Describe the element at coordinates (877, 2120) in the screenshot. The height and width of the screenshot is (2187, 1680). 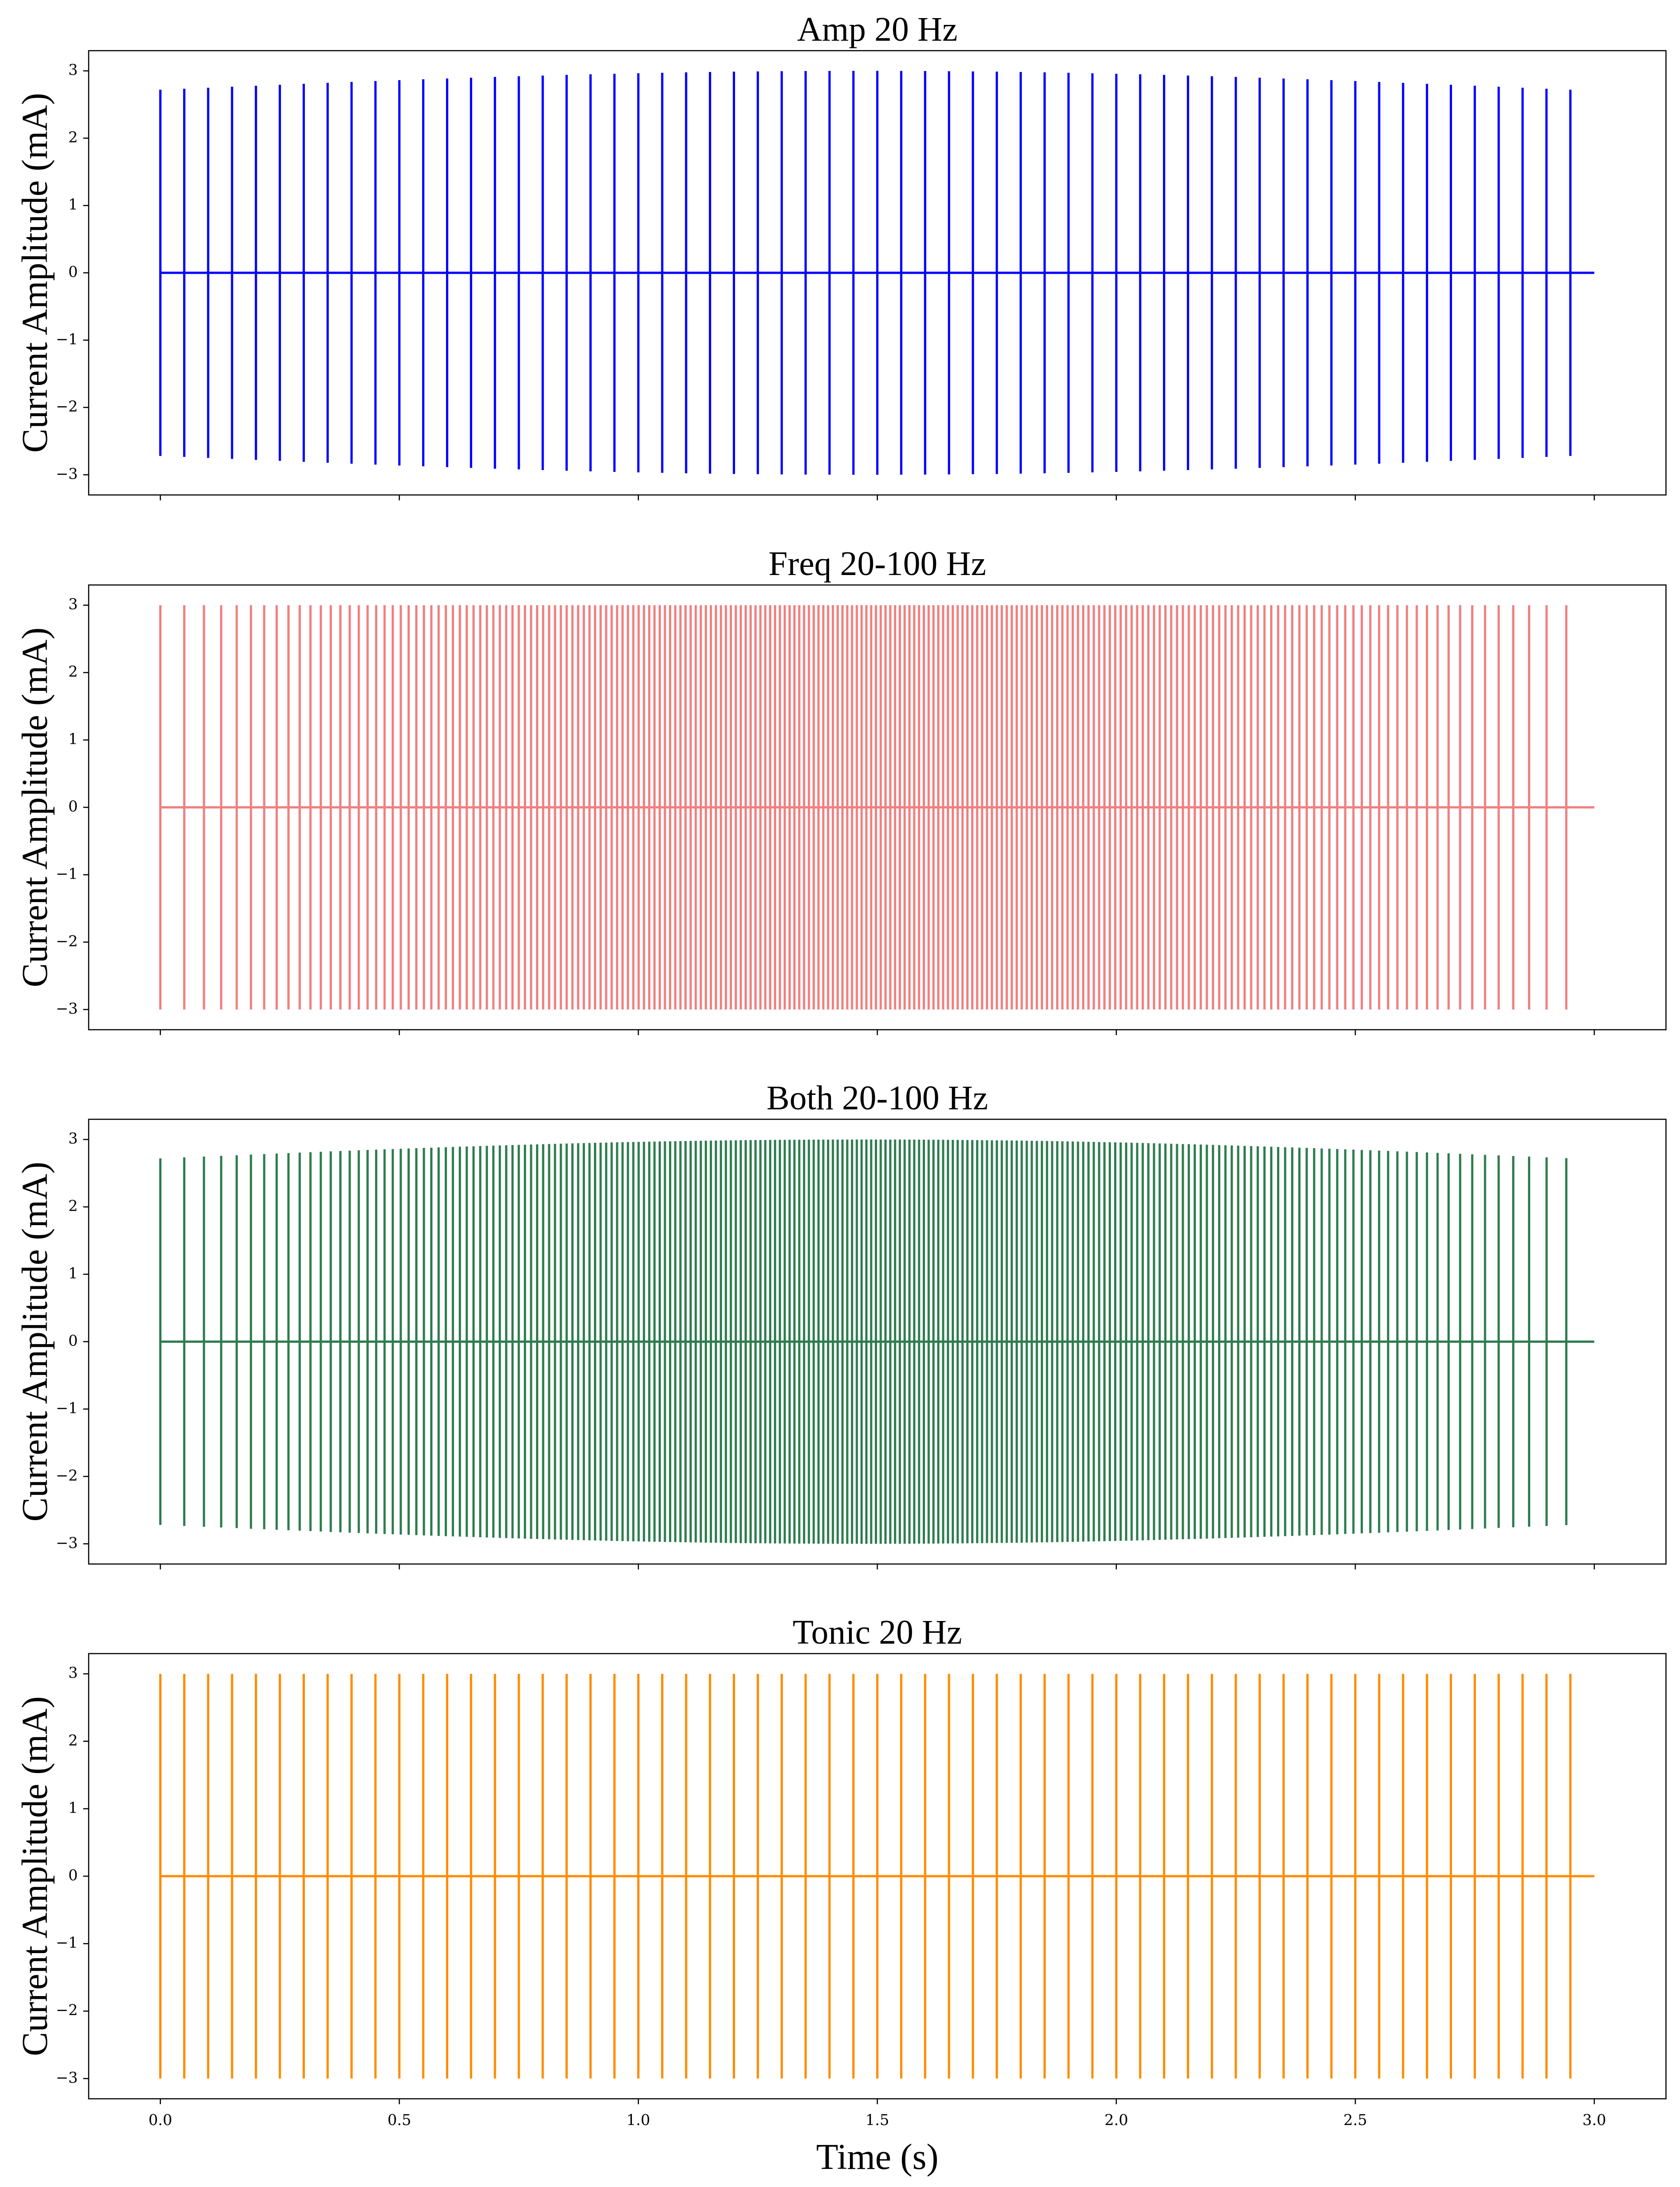
I see `x-tick-label: 1.5` at that location.